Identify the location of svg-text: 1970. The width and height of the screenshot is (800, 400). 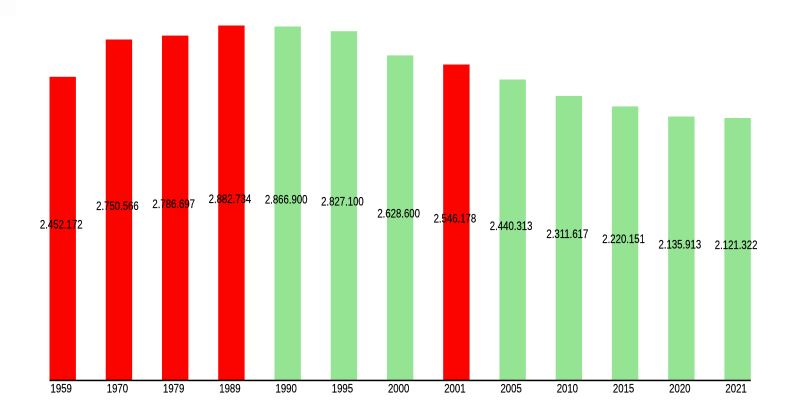
(117, 389).